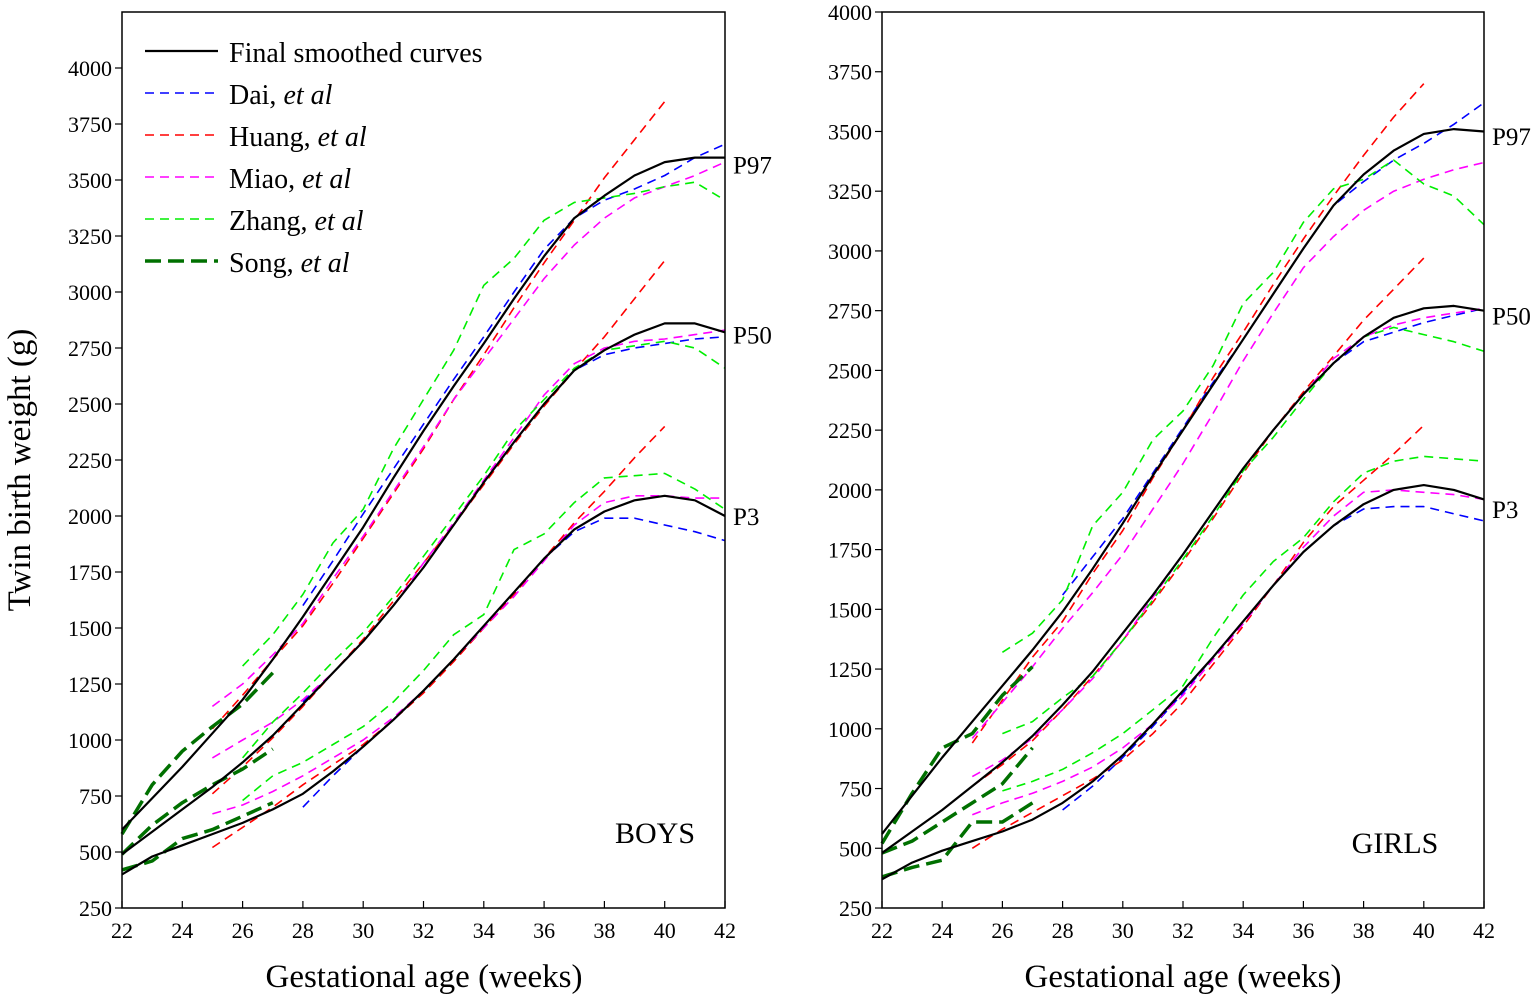 The height and width of the screenshot is (1001, 1536). I want to click on boys-y-tick-label: 750, so click(95, 796).